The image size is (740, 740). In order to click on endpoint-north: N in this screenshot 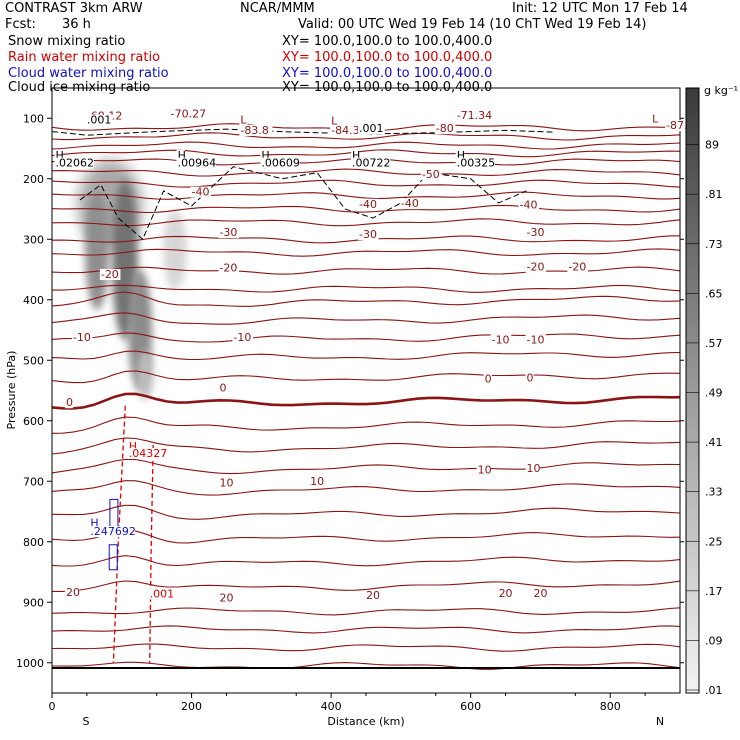, I will do `click(660, 721)`.